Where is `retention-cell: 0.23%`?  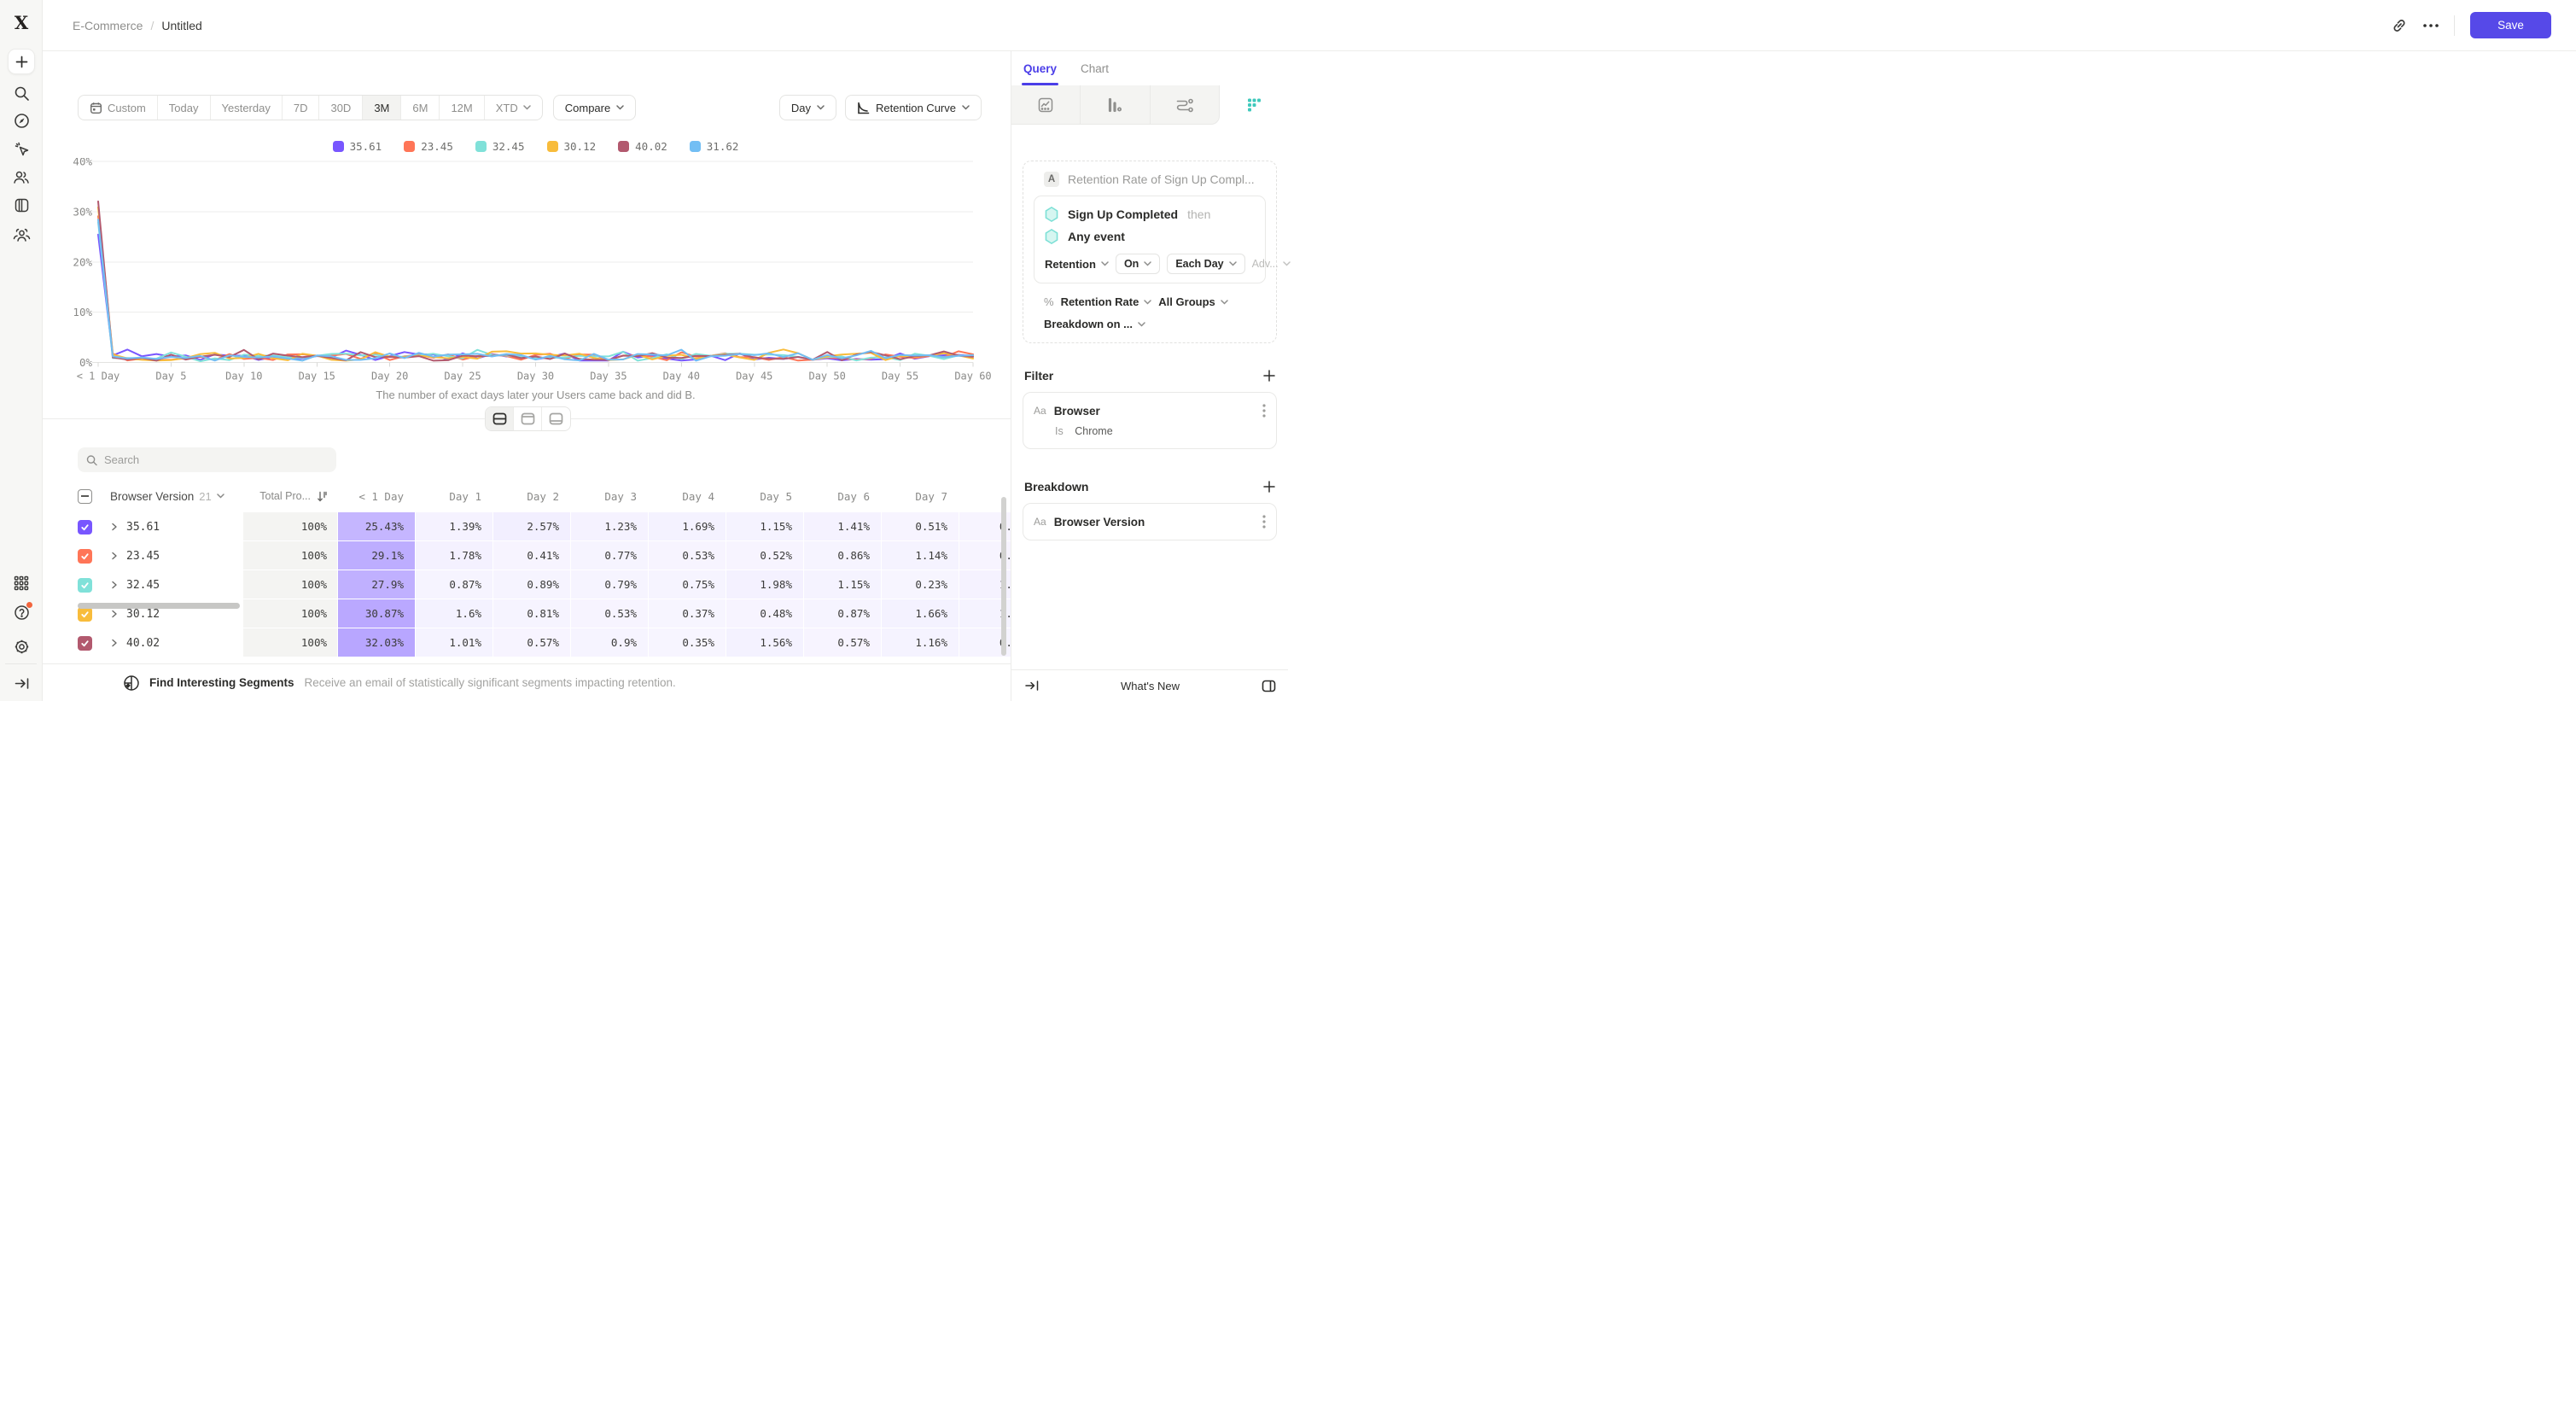 retention-cell: 0.23% is located at coordinates (920, 585).